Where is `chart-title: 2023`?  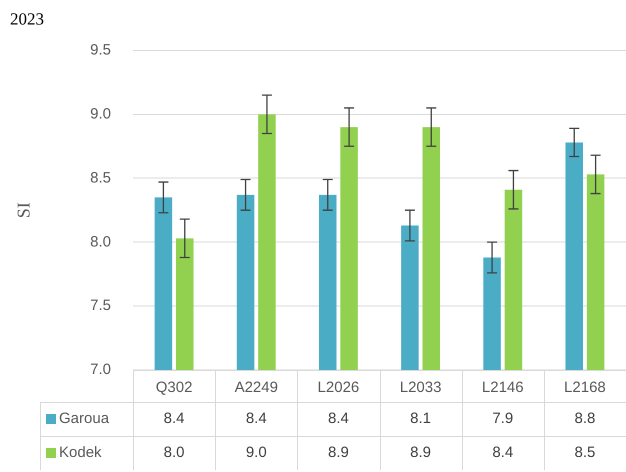 chart-title: 2023 is located at coordinates (27, 19).